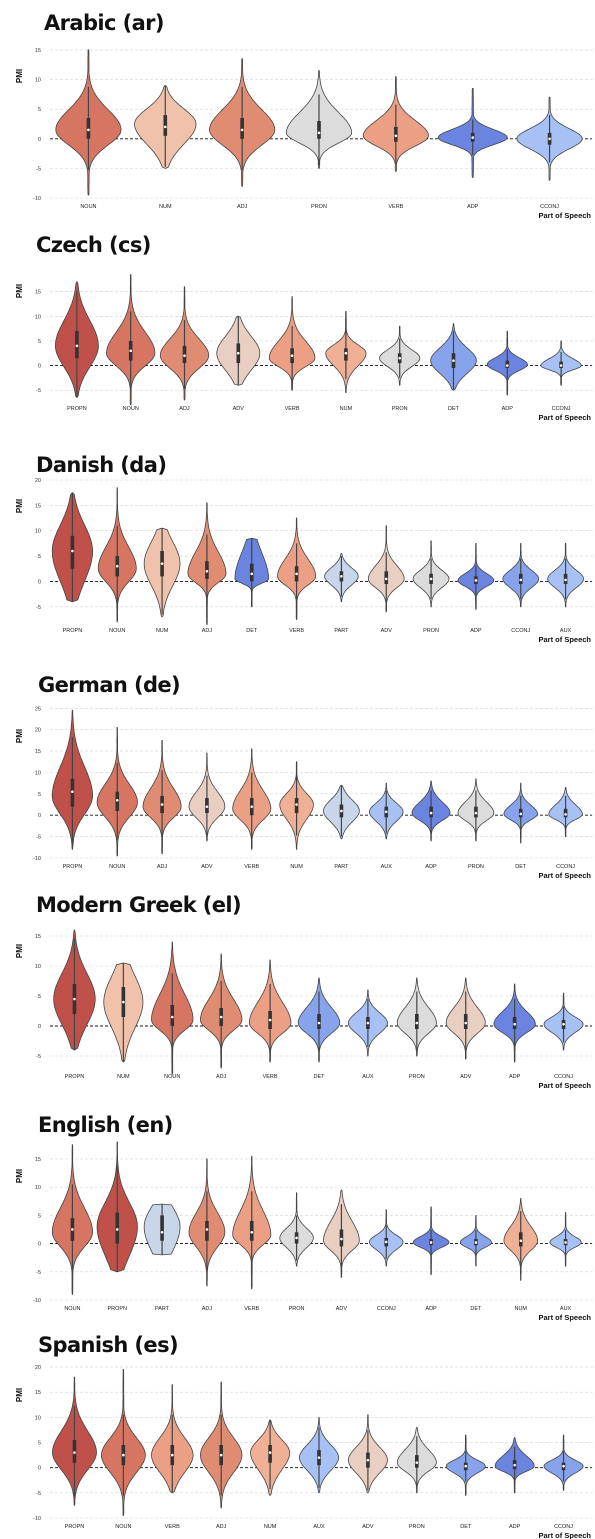  Describe the element at coordinates (162, 631) in the screenshot. I see `x-tick-label: NUM` at that location.